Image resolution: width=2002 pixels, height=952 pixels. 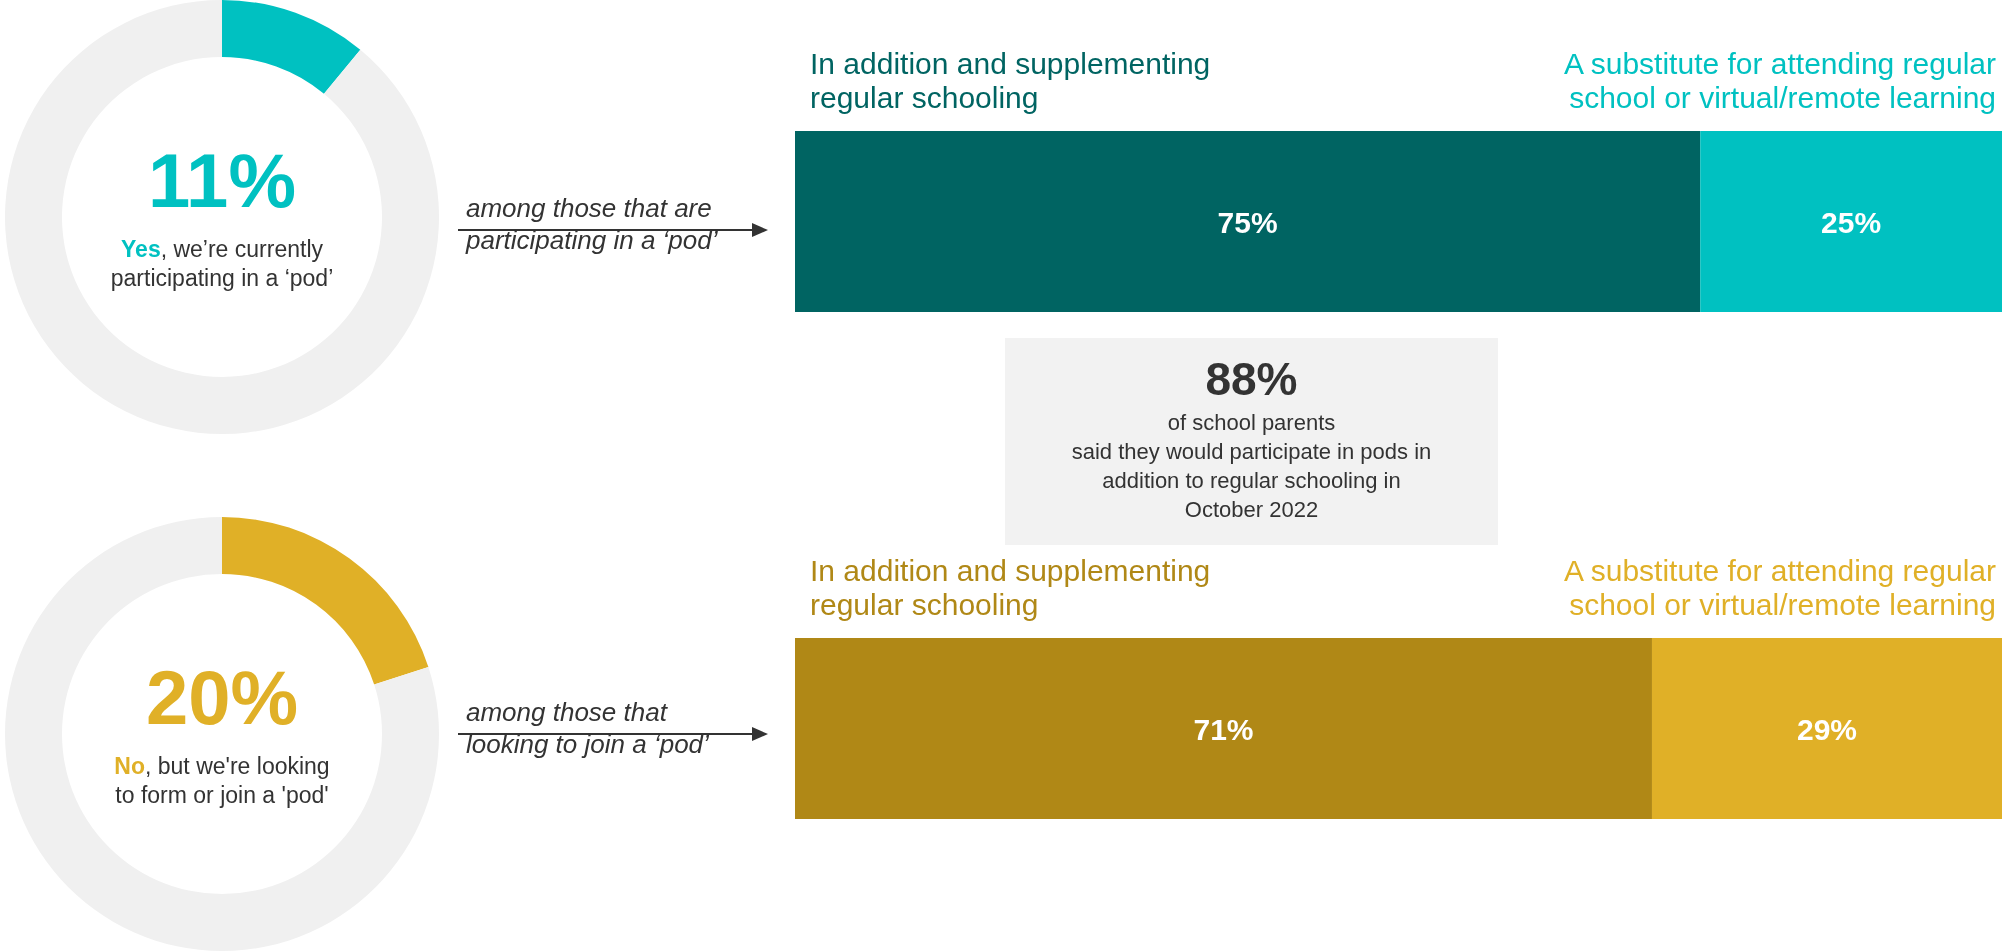 What do you see at coordinates (1247, 222) in the screenshot?
I see `data-label: 75%` at bounding box center [1247, 222].